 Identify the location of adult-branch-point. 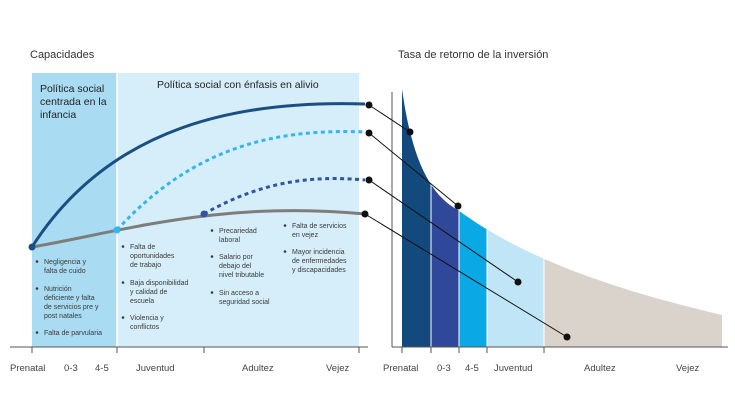
(204, 214).